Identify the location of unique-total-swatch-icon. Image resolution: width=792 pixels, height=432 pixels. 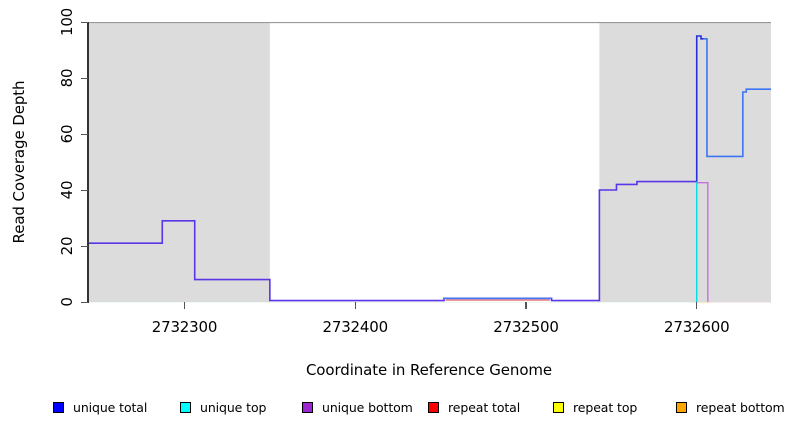
(58, 407).